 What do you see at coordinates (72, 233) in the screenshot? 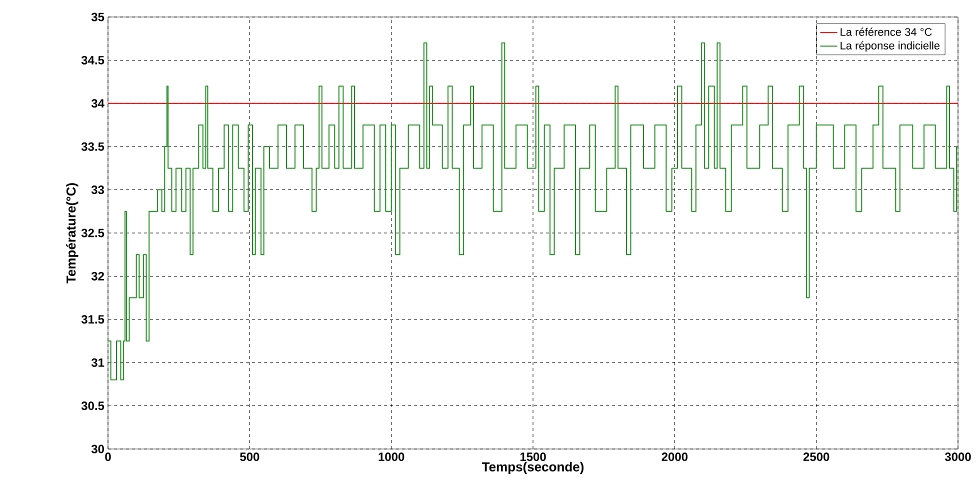
I see `y-axis-title: Température(°C)` at bounding box center [72, 233].